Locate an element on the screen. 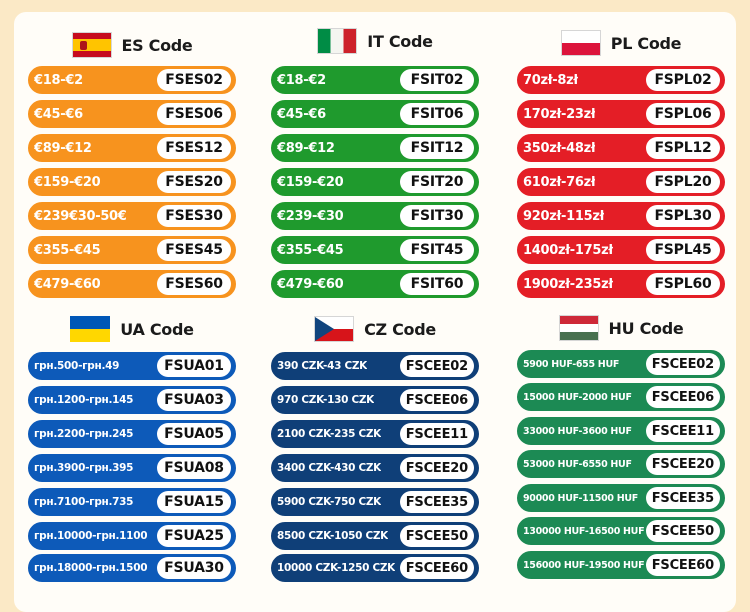 The width and height of the screenshot is (750, 612). list-item: 350zł-48zł FSPL12 is located at coordinates (621, 148).